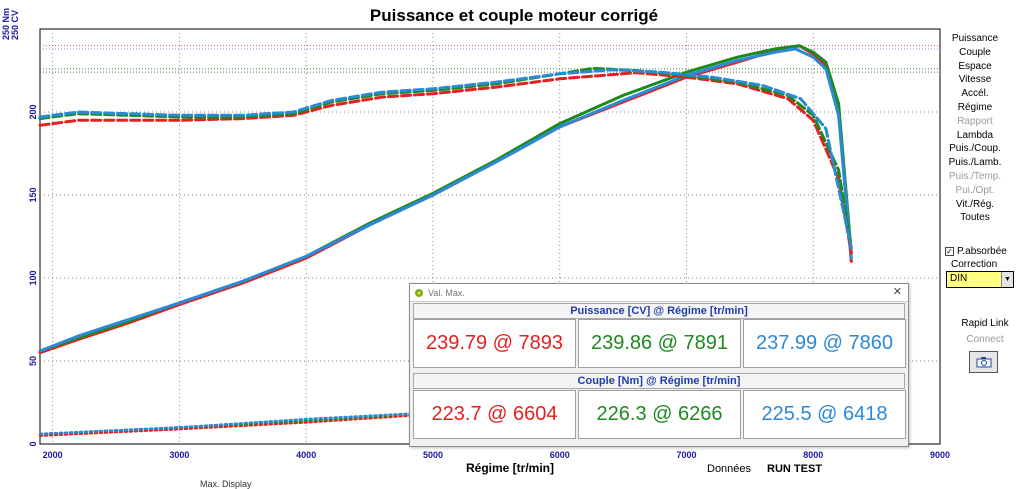 The image size is (1024, 489). What do you see at coordinates (975, 94) in the screenshot?
I see `menu-item-acc-l: Accél.` at bounding box center [975, 94].